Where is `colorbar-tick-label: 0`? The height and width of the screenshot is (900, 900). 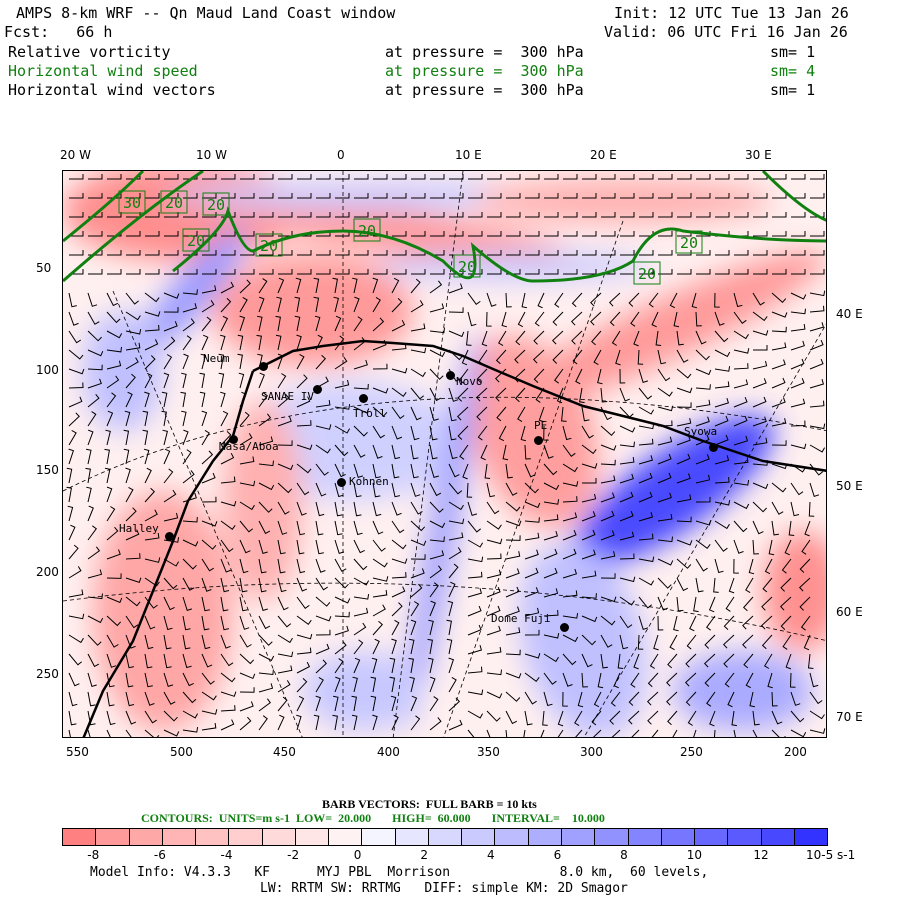
colorbar-tick-label: 0 is located at coordinates (357, 855).